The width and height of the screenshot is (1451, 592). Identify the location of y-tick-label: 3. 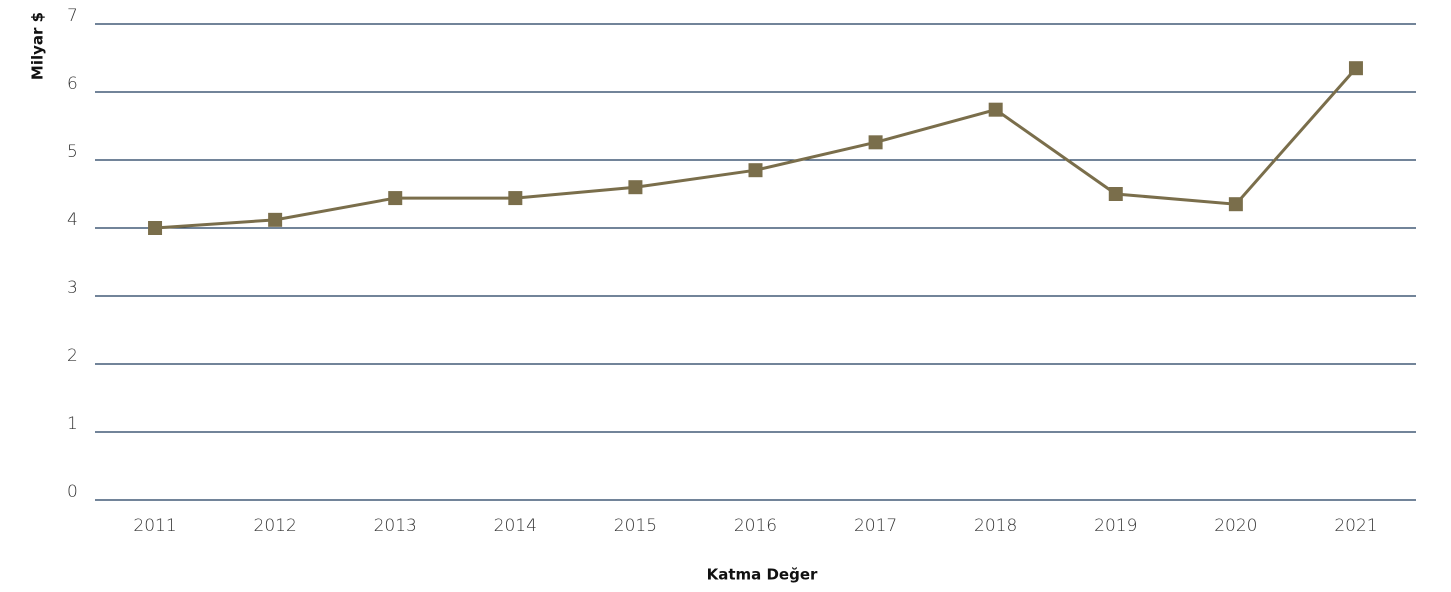
(72, 288).